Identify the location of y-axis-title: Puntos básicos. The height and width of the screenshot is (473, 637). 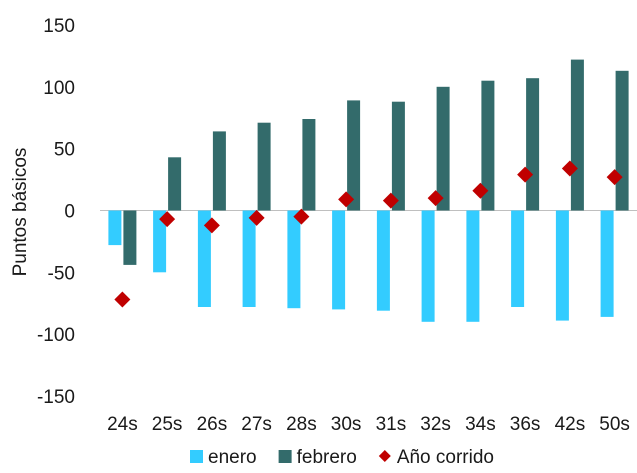
(20, 212).